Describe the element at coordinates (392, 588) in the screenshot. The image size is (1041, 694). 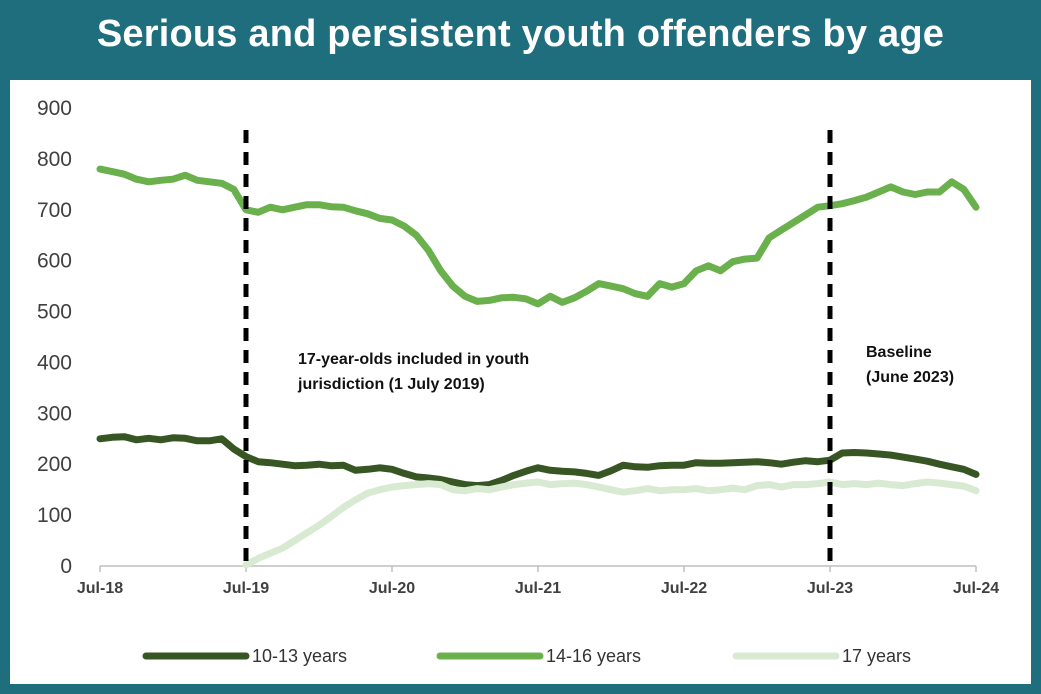
I see `x-tick-label: Jul-20` at that location.